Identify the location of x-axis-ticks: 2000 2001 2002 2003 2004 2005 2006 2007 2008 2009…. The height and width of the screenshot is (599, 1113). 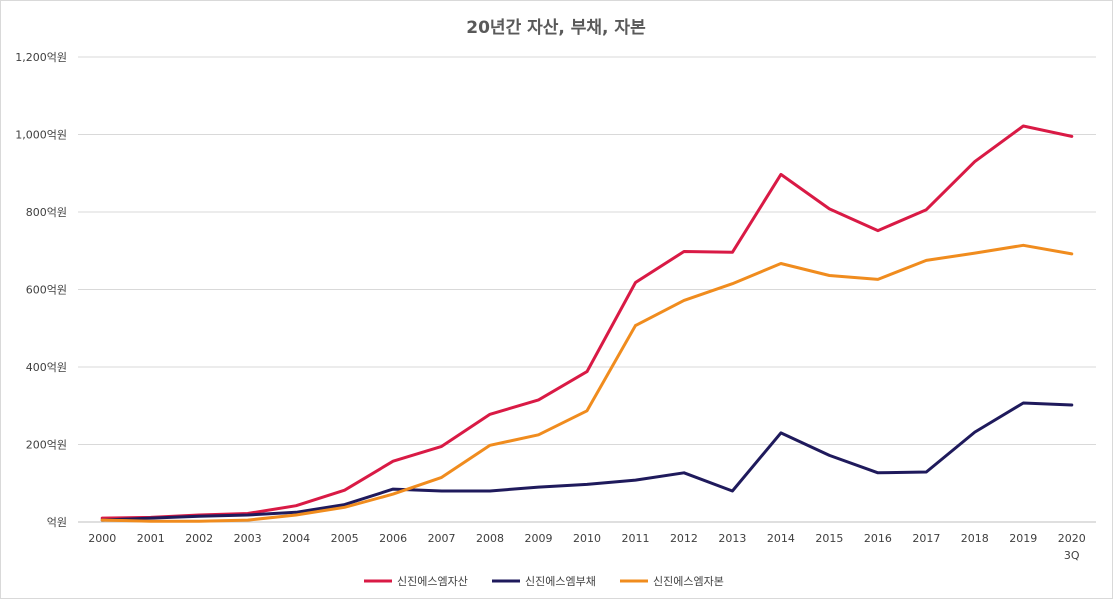
(587, 547).